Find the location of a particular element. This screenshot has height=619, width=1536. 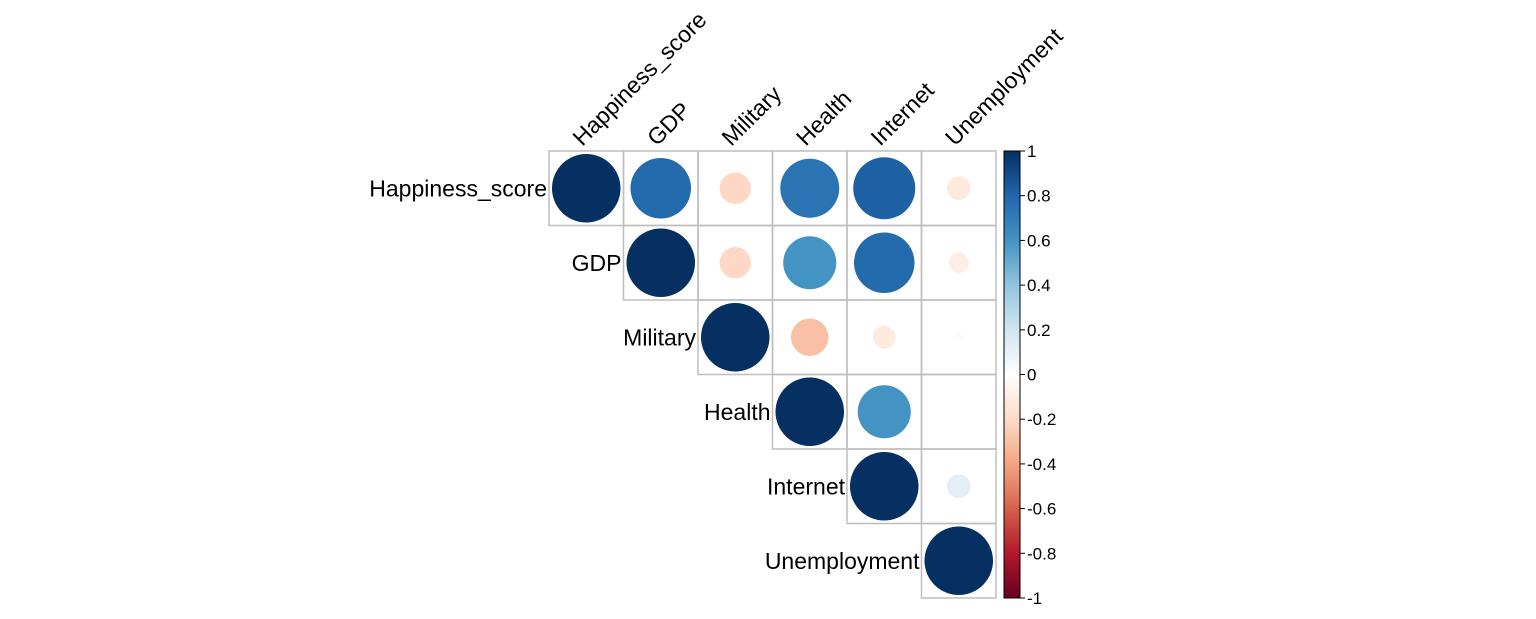

row-label: Happiness_score is located at coordinates (458, 188).